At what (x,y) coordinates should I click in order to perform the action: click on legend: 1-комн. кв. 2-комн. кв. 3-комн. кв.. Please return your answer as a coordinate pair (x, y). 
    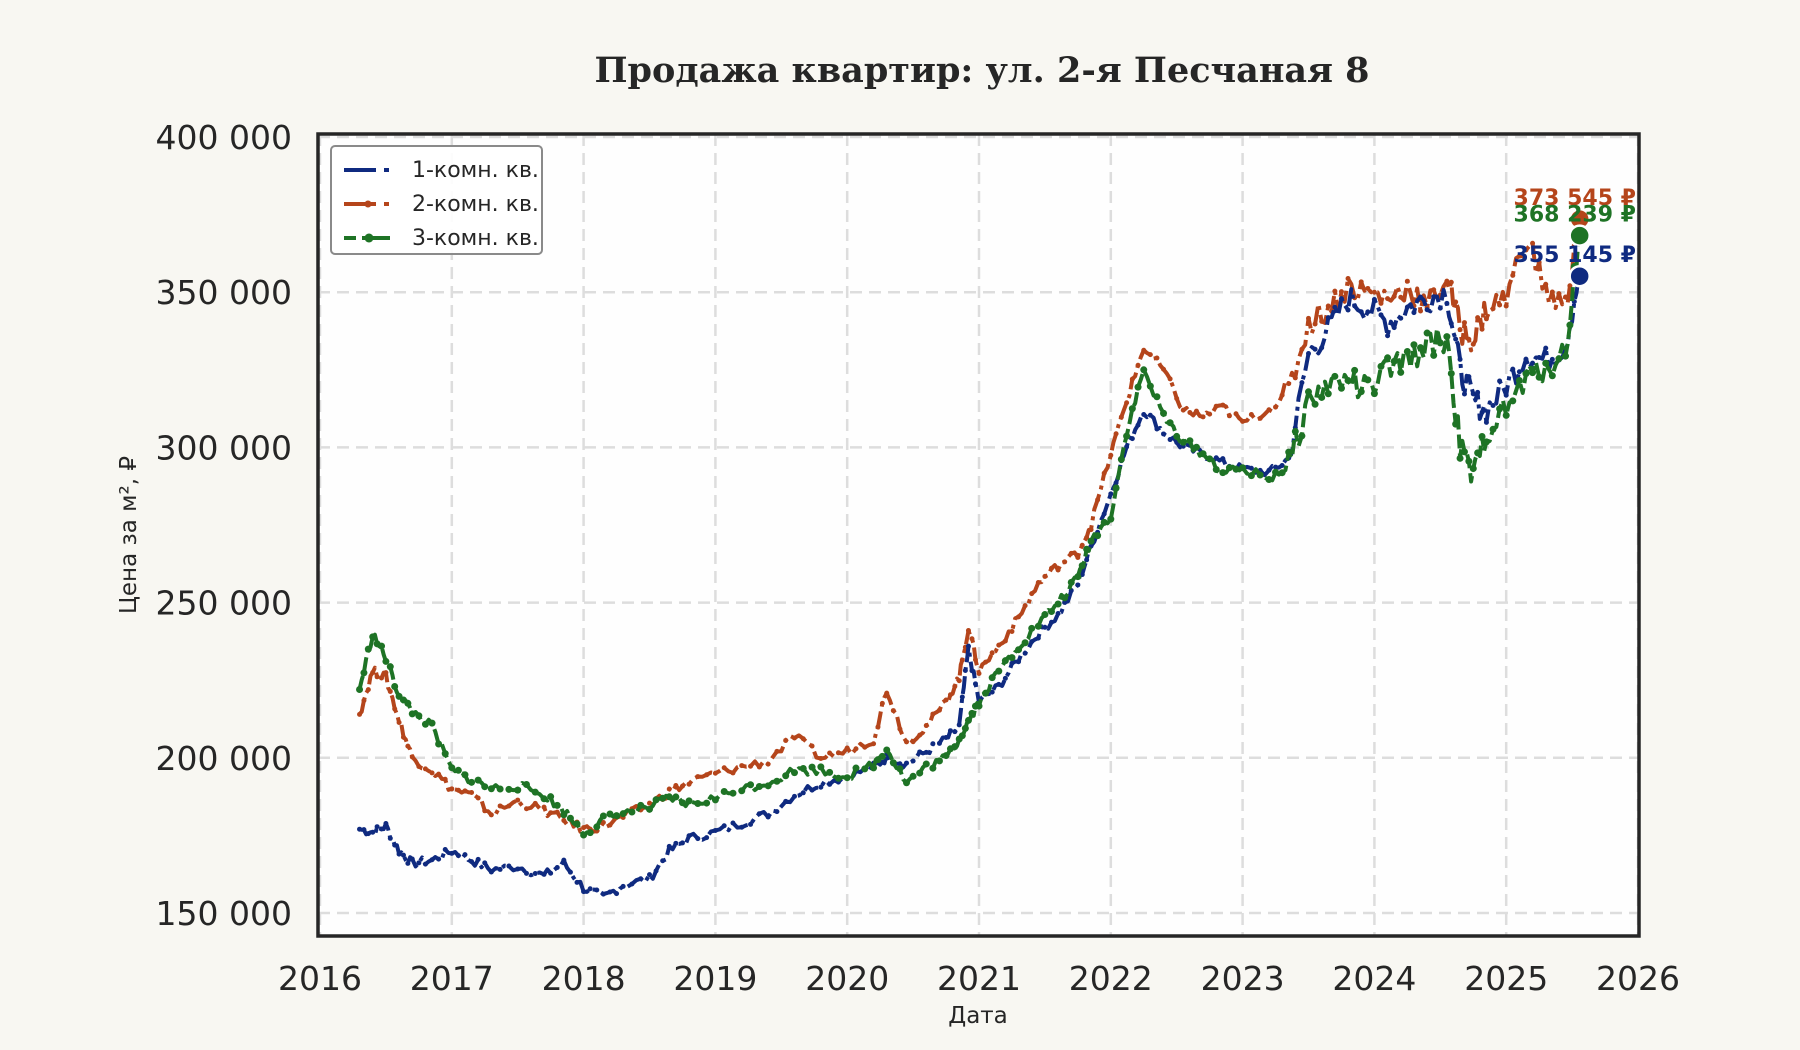
    Looking at the image, I should click on (436, 200).